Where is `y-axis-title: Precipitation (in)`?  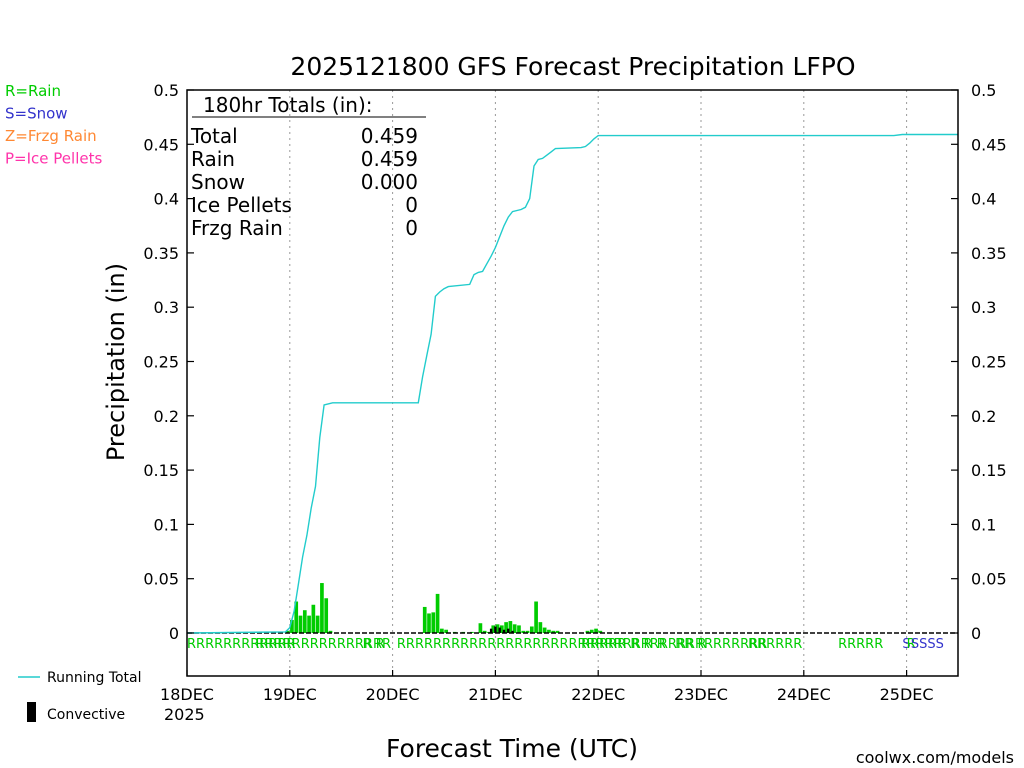 y-axis-title: Precipitation (in) is located at coordinates (116, 362).